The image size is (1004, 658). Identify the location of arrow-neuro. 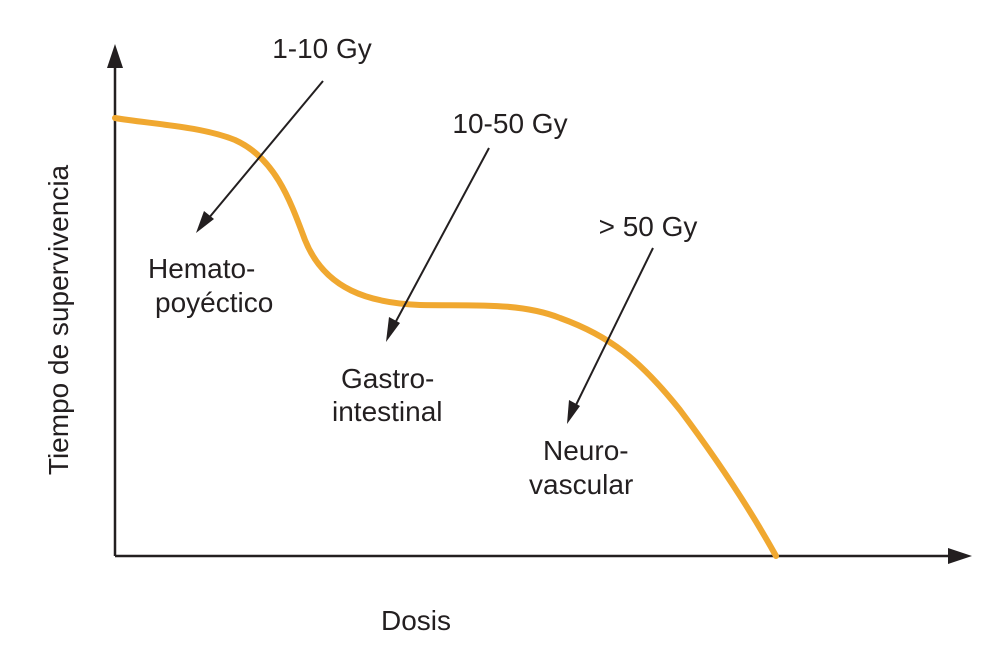
(614, 327).